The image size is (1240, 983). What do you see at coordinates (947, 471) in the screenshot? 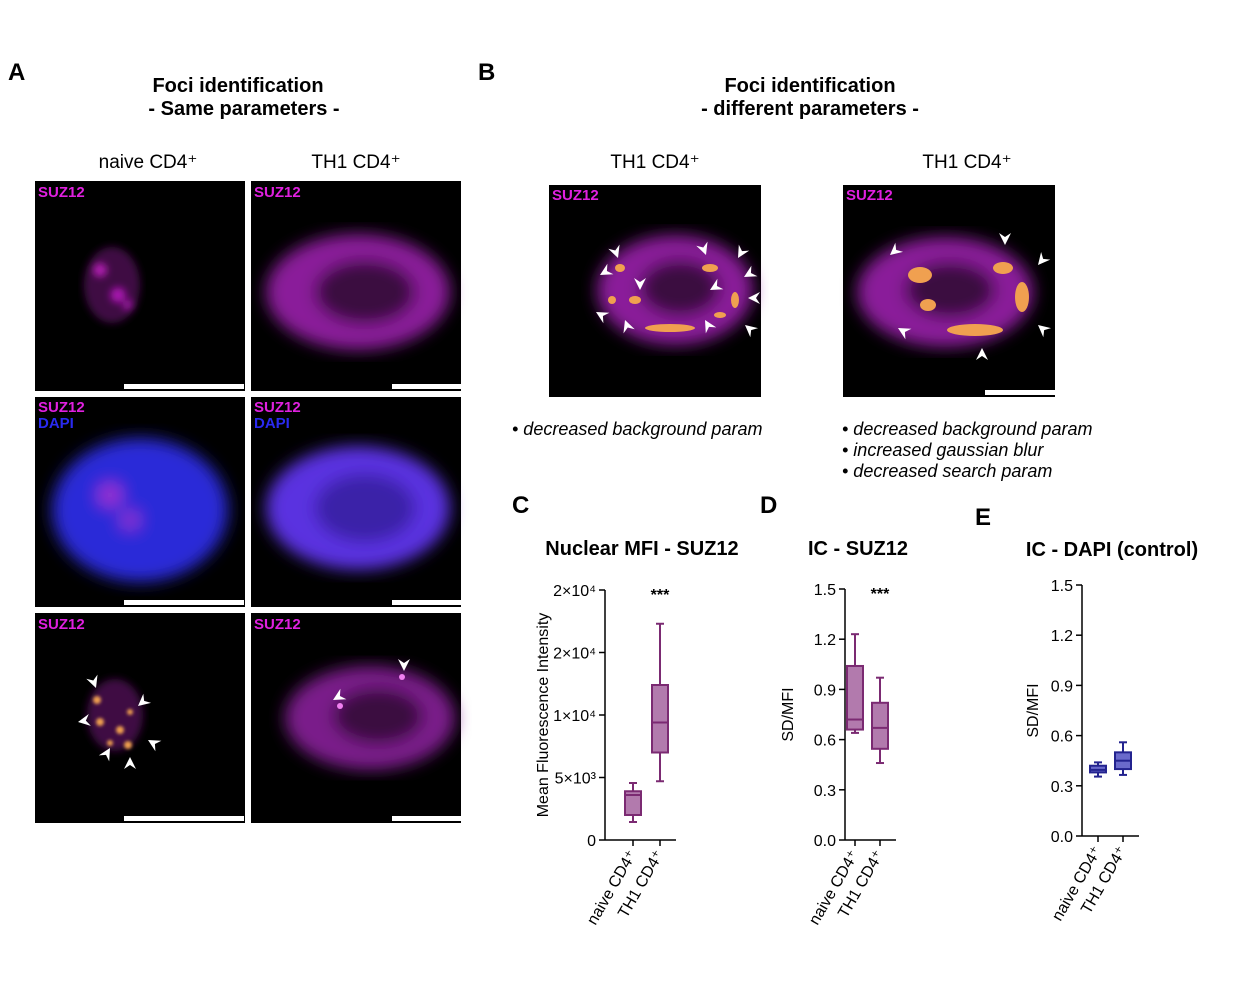
I see `method-note: • decreased search param` at bounding box center [947, 471].